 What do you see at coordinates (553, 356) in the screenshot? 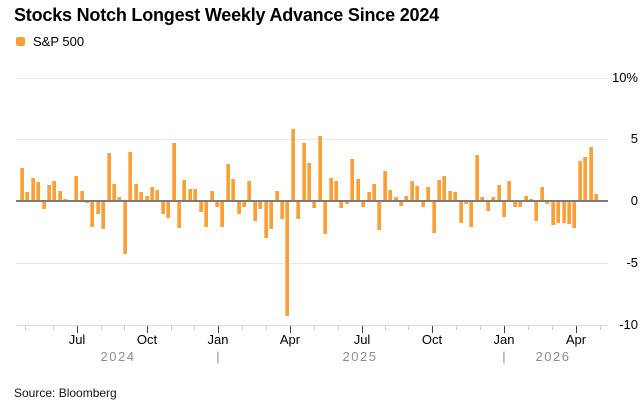
I see `year-label: 2026` at bounding box center [553, 356].